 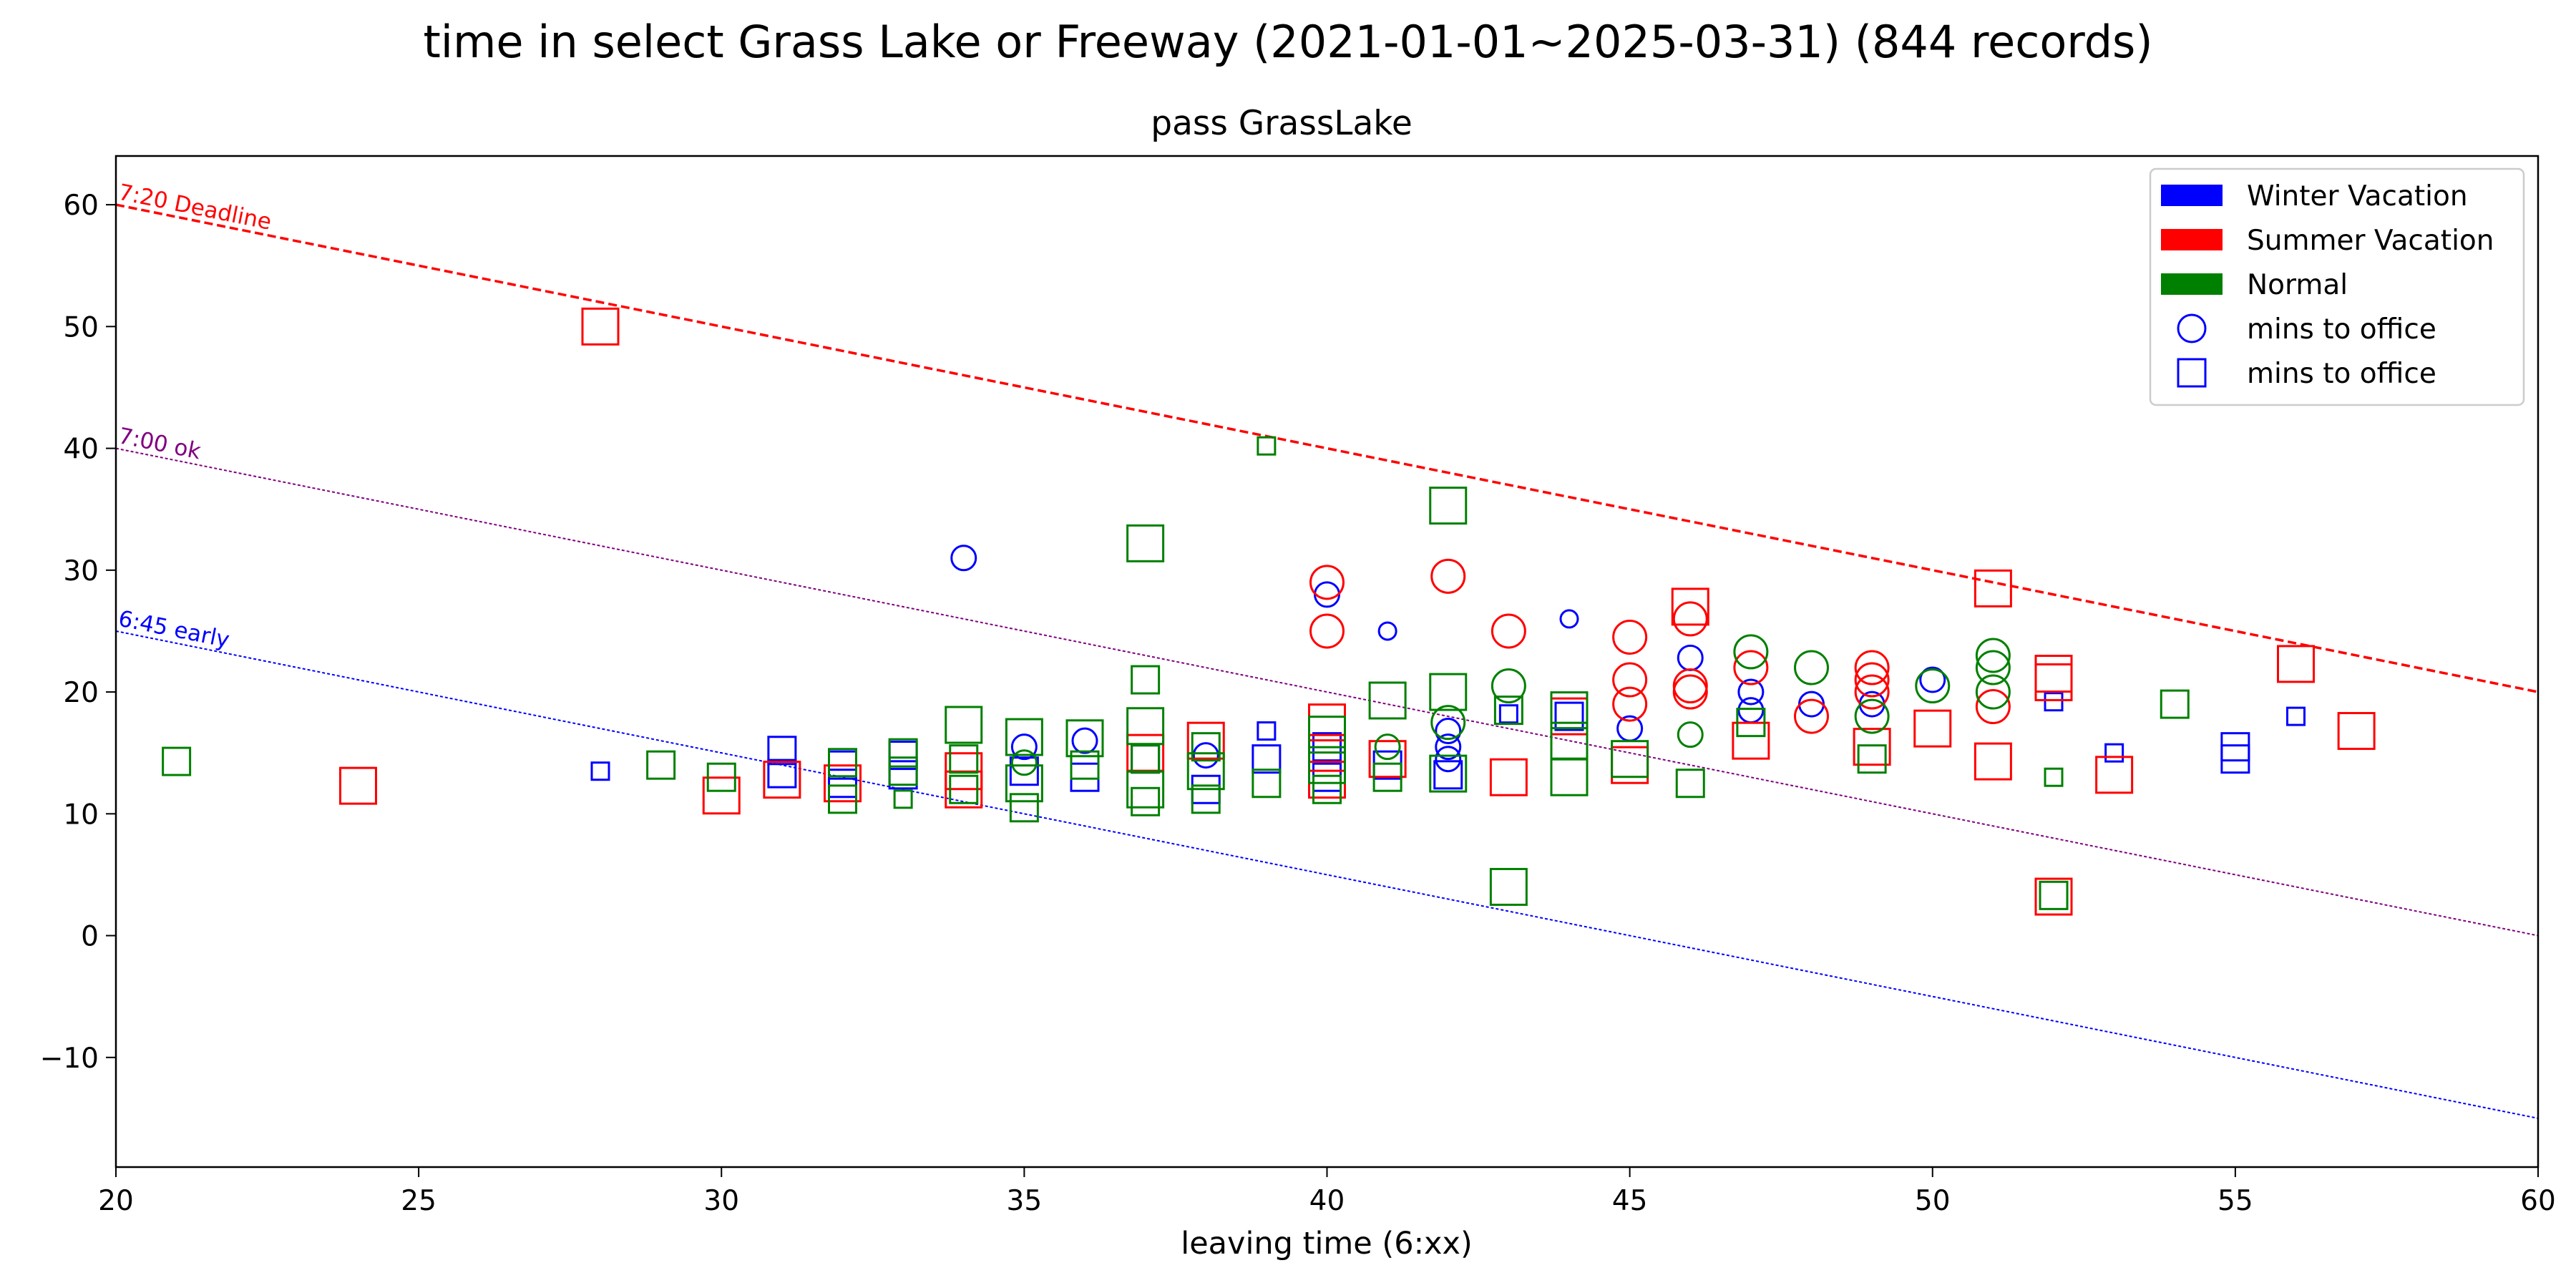 I want to click on y-tick-label: 50, so click(x=81, y=327).